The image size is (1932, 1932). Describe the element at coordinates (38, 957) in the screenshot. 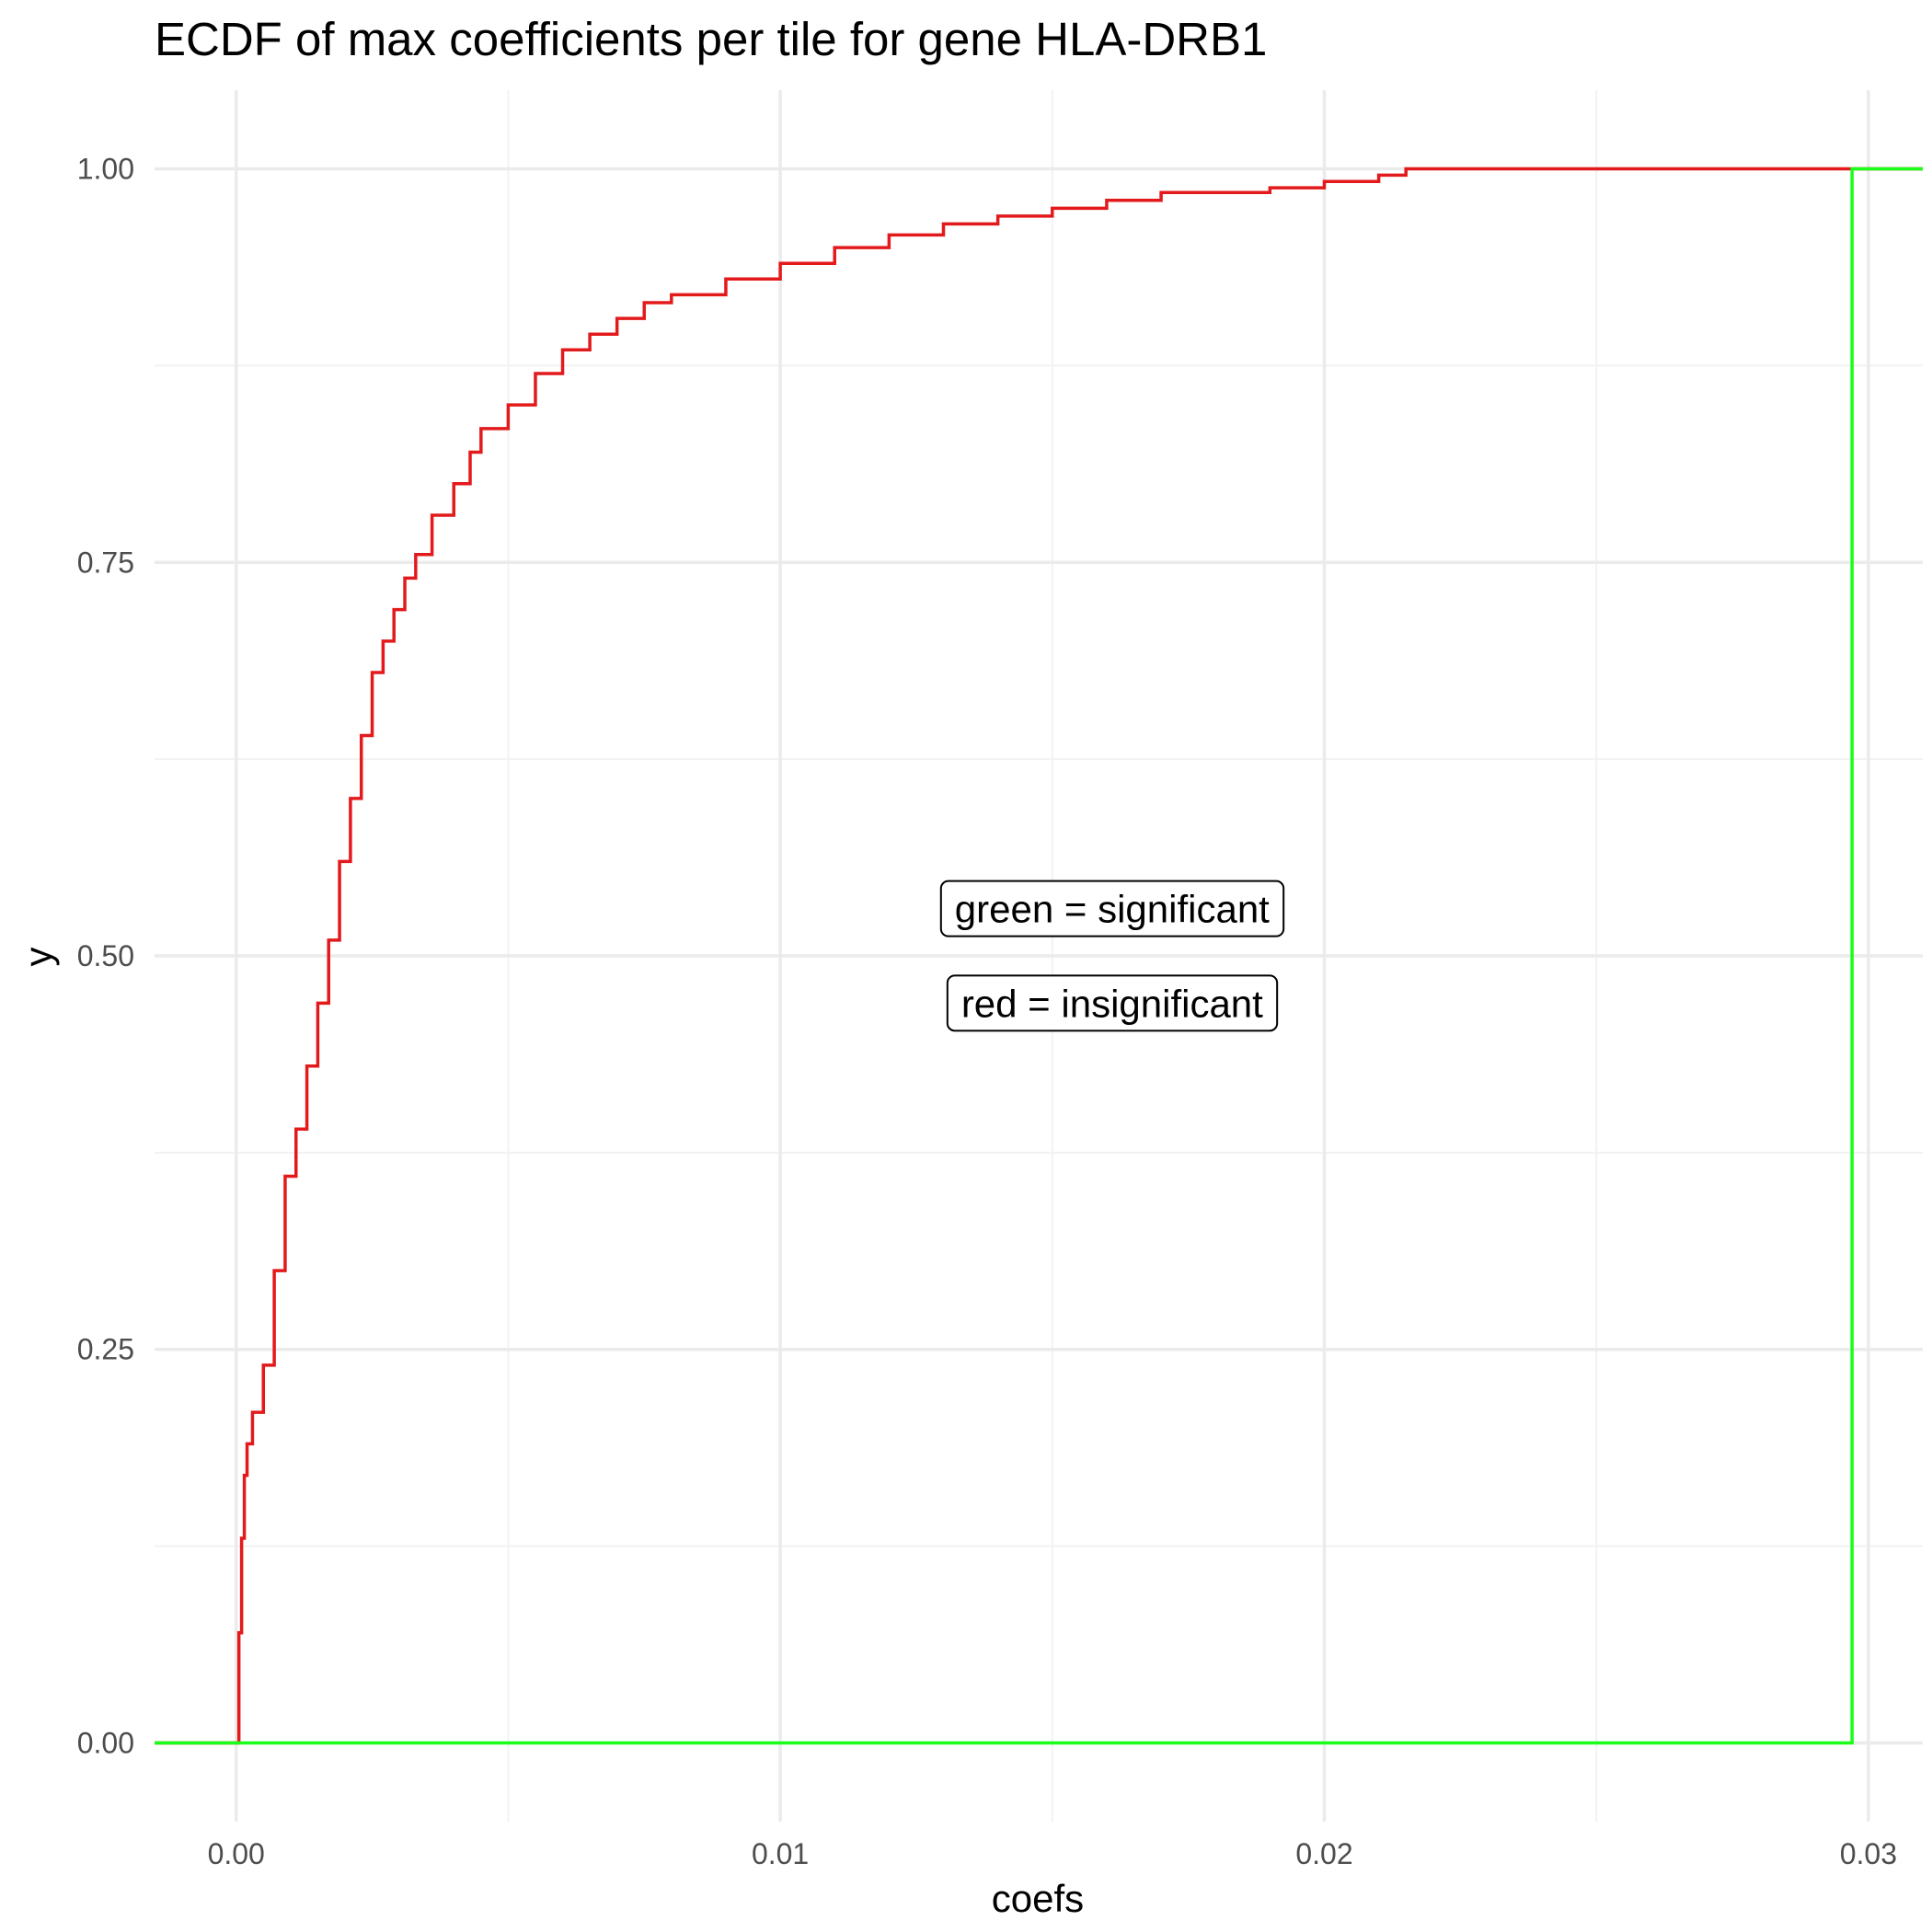

I see `y-axis-title: y` at that location.